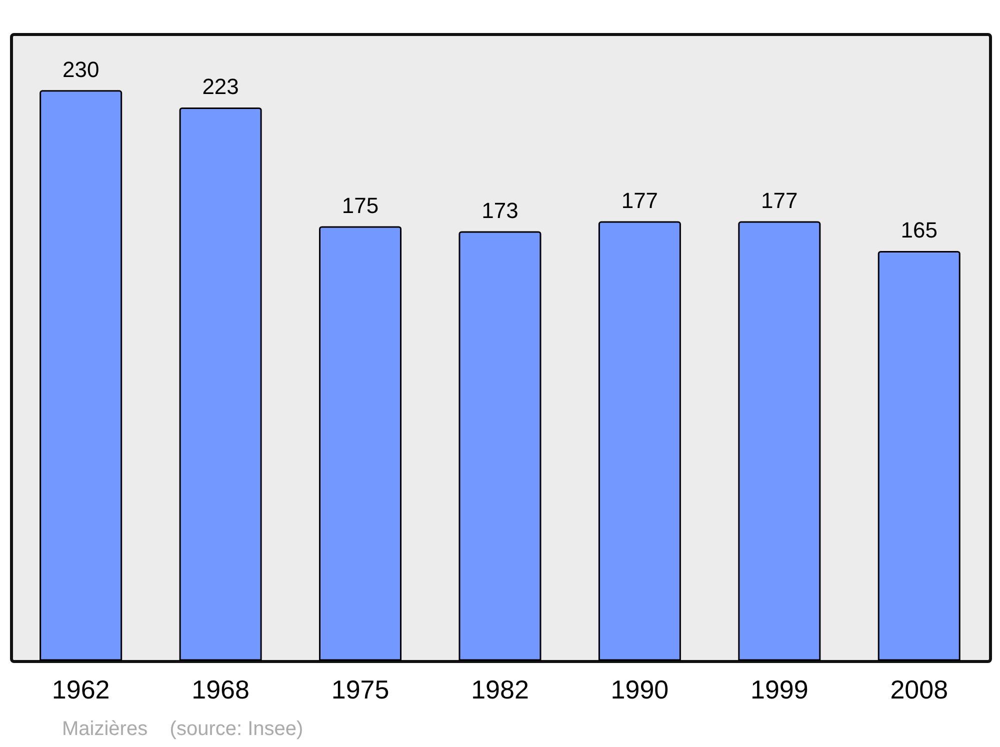 This screenshot has height=747, width=1000. Describe the element at coordinates (919, 230) in the screenshot. I see `data-label: 165` at that location.